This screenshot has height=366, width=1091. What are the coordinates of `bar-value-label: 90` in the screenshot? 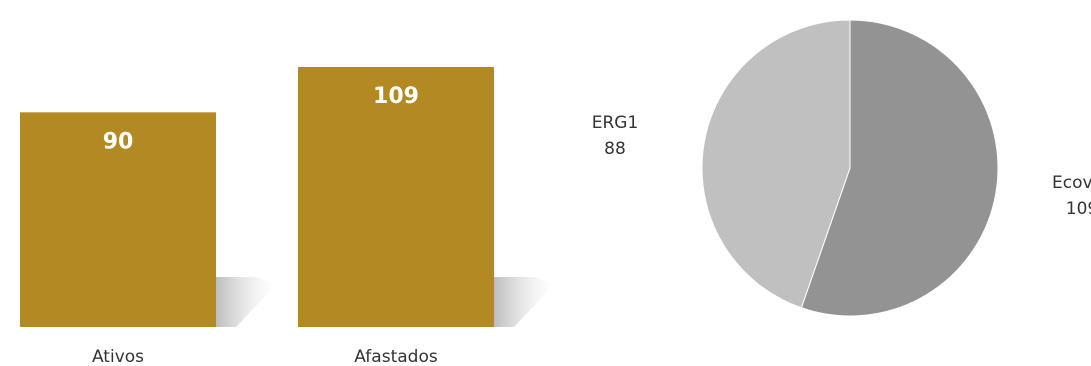 It's located at (118, 141).